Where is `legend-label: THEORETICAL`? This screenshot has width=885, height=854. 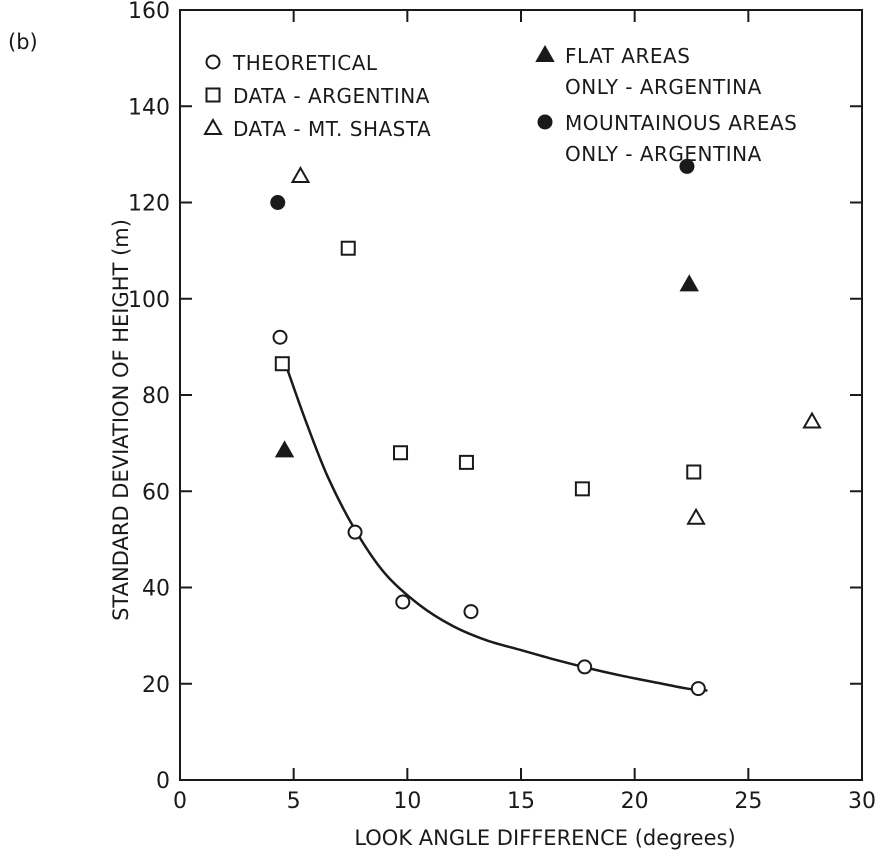 legend-label: THEORETICAL is located at coordinates (305, 63).